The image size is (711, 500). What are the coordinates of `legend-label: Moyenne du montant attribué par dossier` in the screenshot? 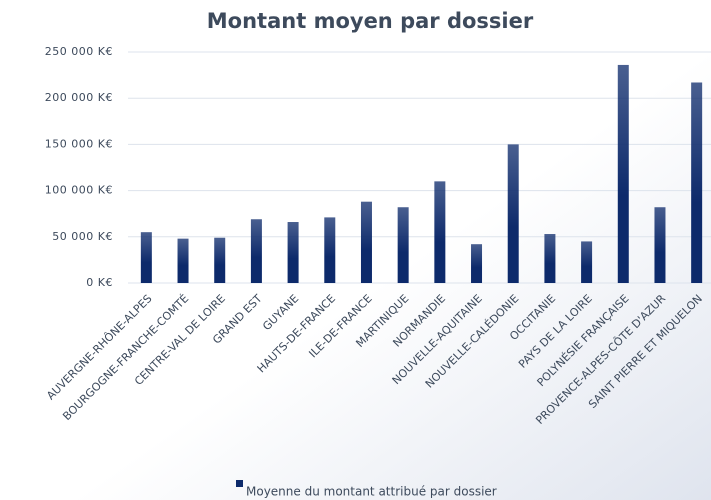 It's located at (371, 492).